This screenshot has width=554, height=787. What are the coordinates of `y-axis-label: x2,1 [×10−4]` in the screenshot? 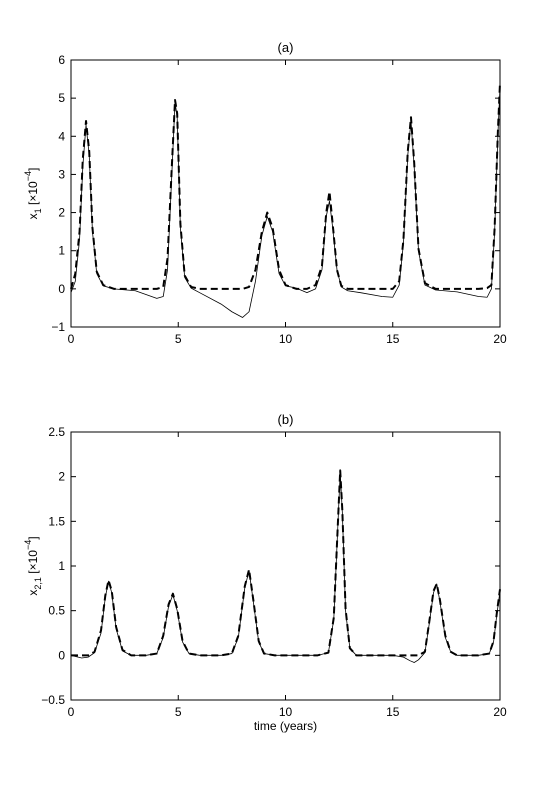 It's located at (33, 565).